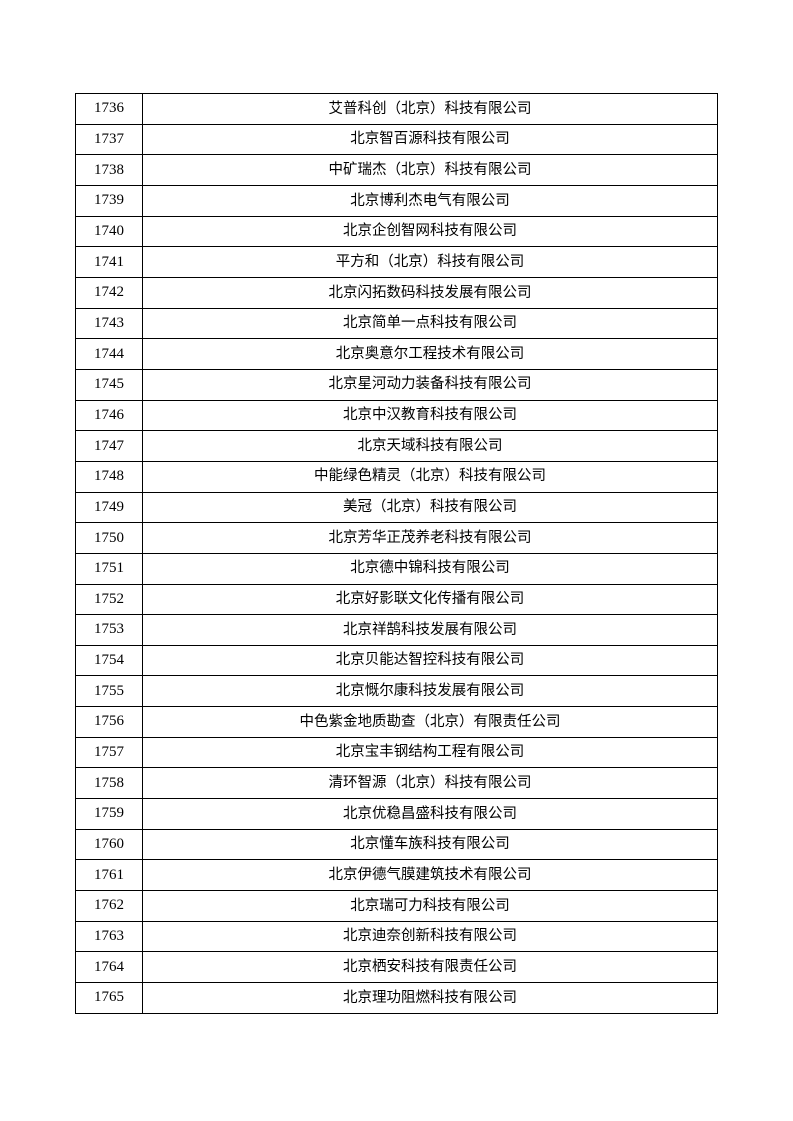 The image size is (793, 1121). I want to click on table-row: 1747 北京天域科技有限公司, so click(396, 446).